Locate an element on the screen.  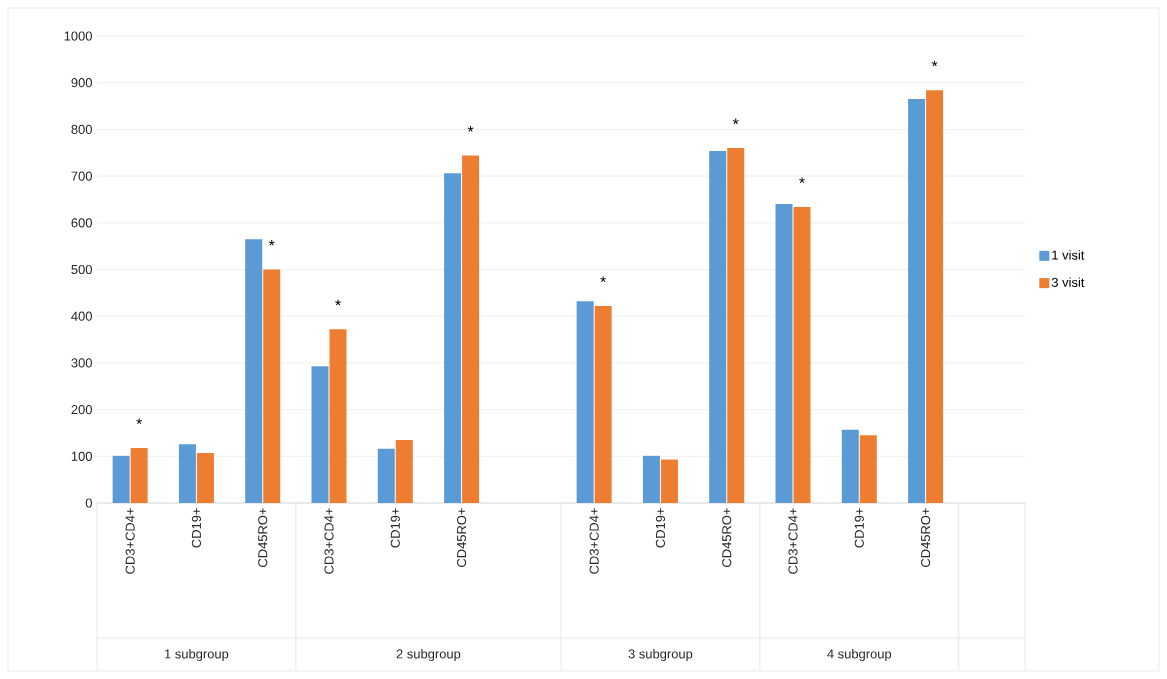
y-tick-label: 800 is located at coordinates (81, 129).